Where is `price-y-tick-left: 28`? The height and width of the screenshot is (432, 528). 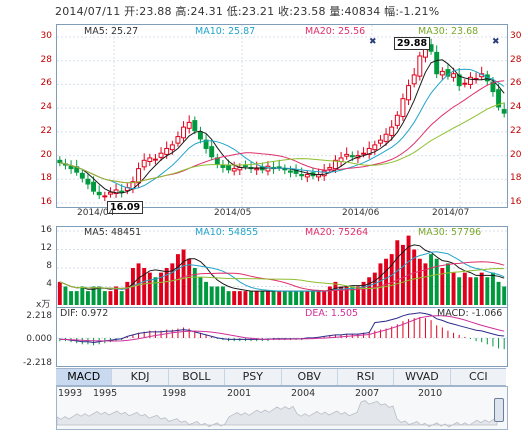 price-y-tick-left: 28 is located at coordinates (46, 59).